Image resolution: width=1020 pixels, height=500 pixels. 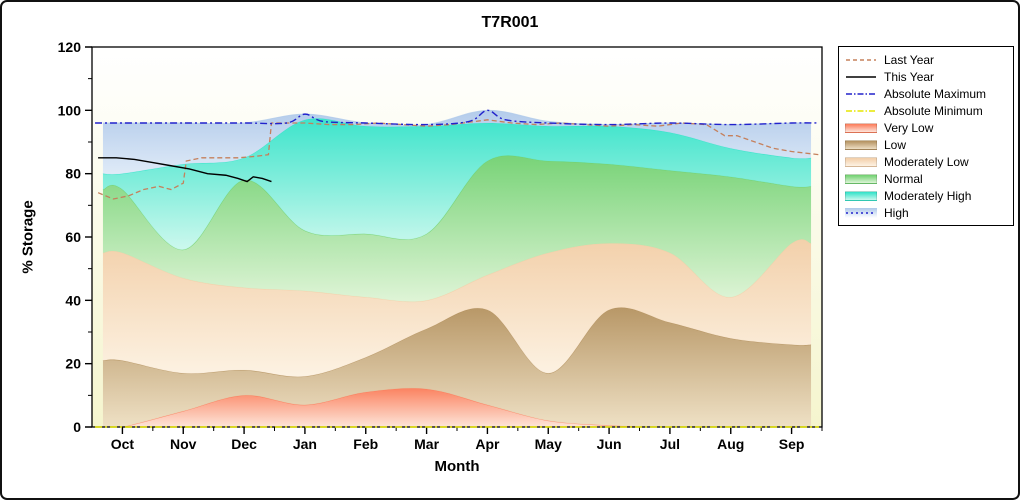 I want to click on legend-key-absolute-maximum, so click(x=861, y=94).